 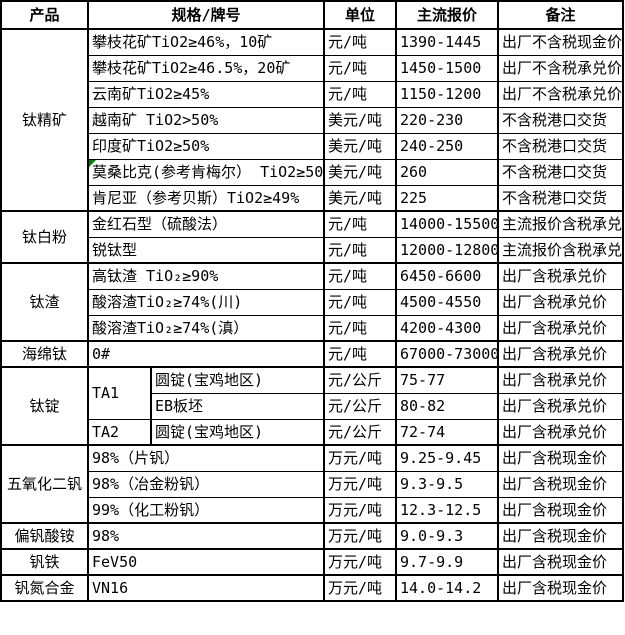 I want to click on product-cell: 钛锭, so click(x=44, y=406).